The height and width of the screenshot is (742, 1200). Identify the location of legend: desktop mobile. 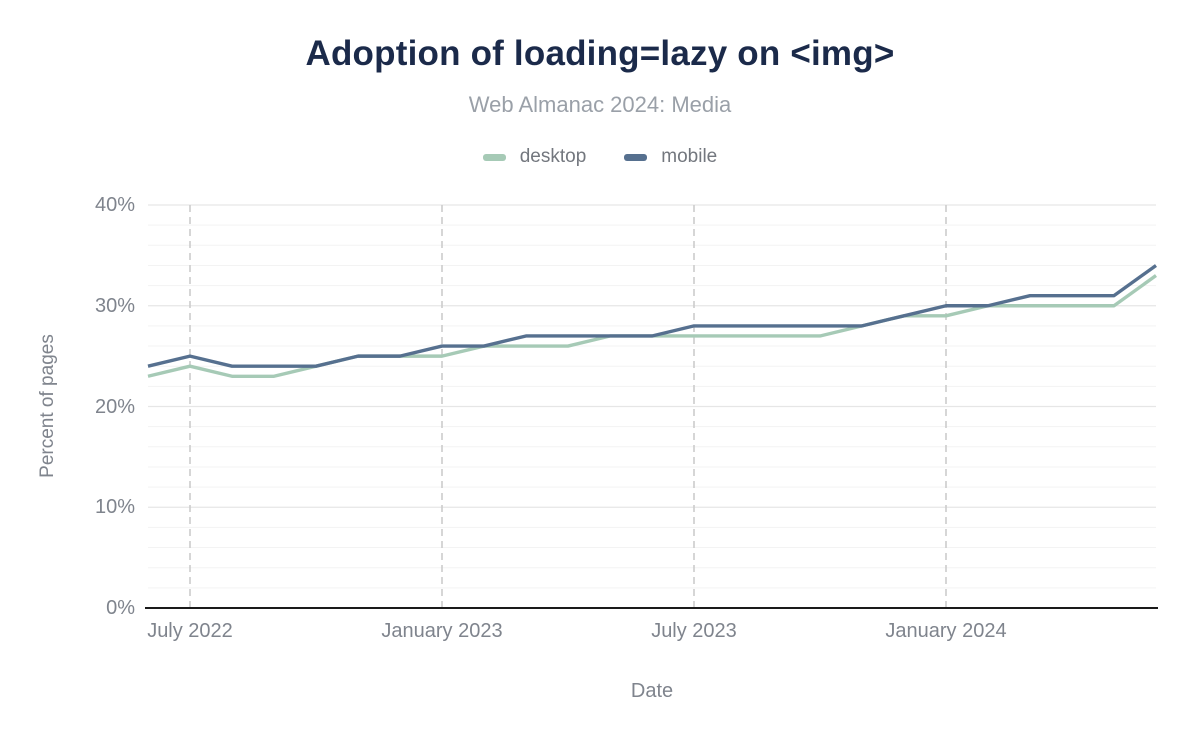
(600, 157).